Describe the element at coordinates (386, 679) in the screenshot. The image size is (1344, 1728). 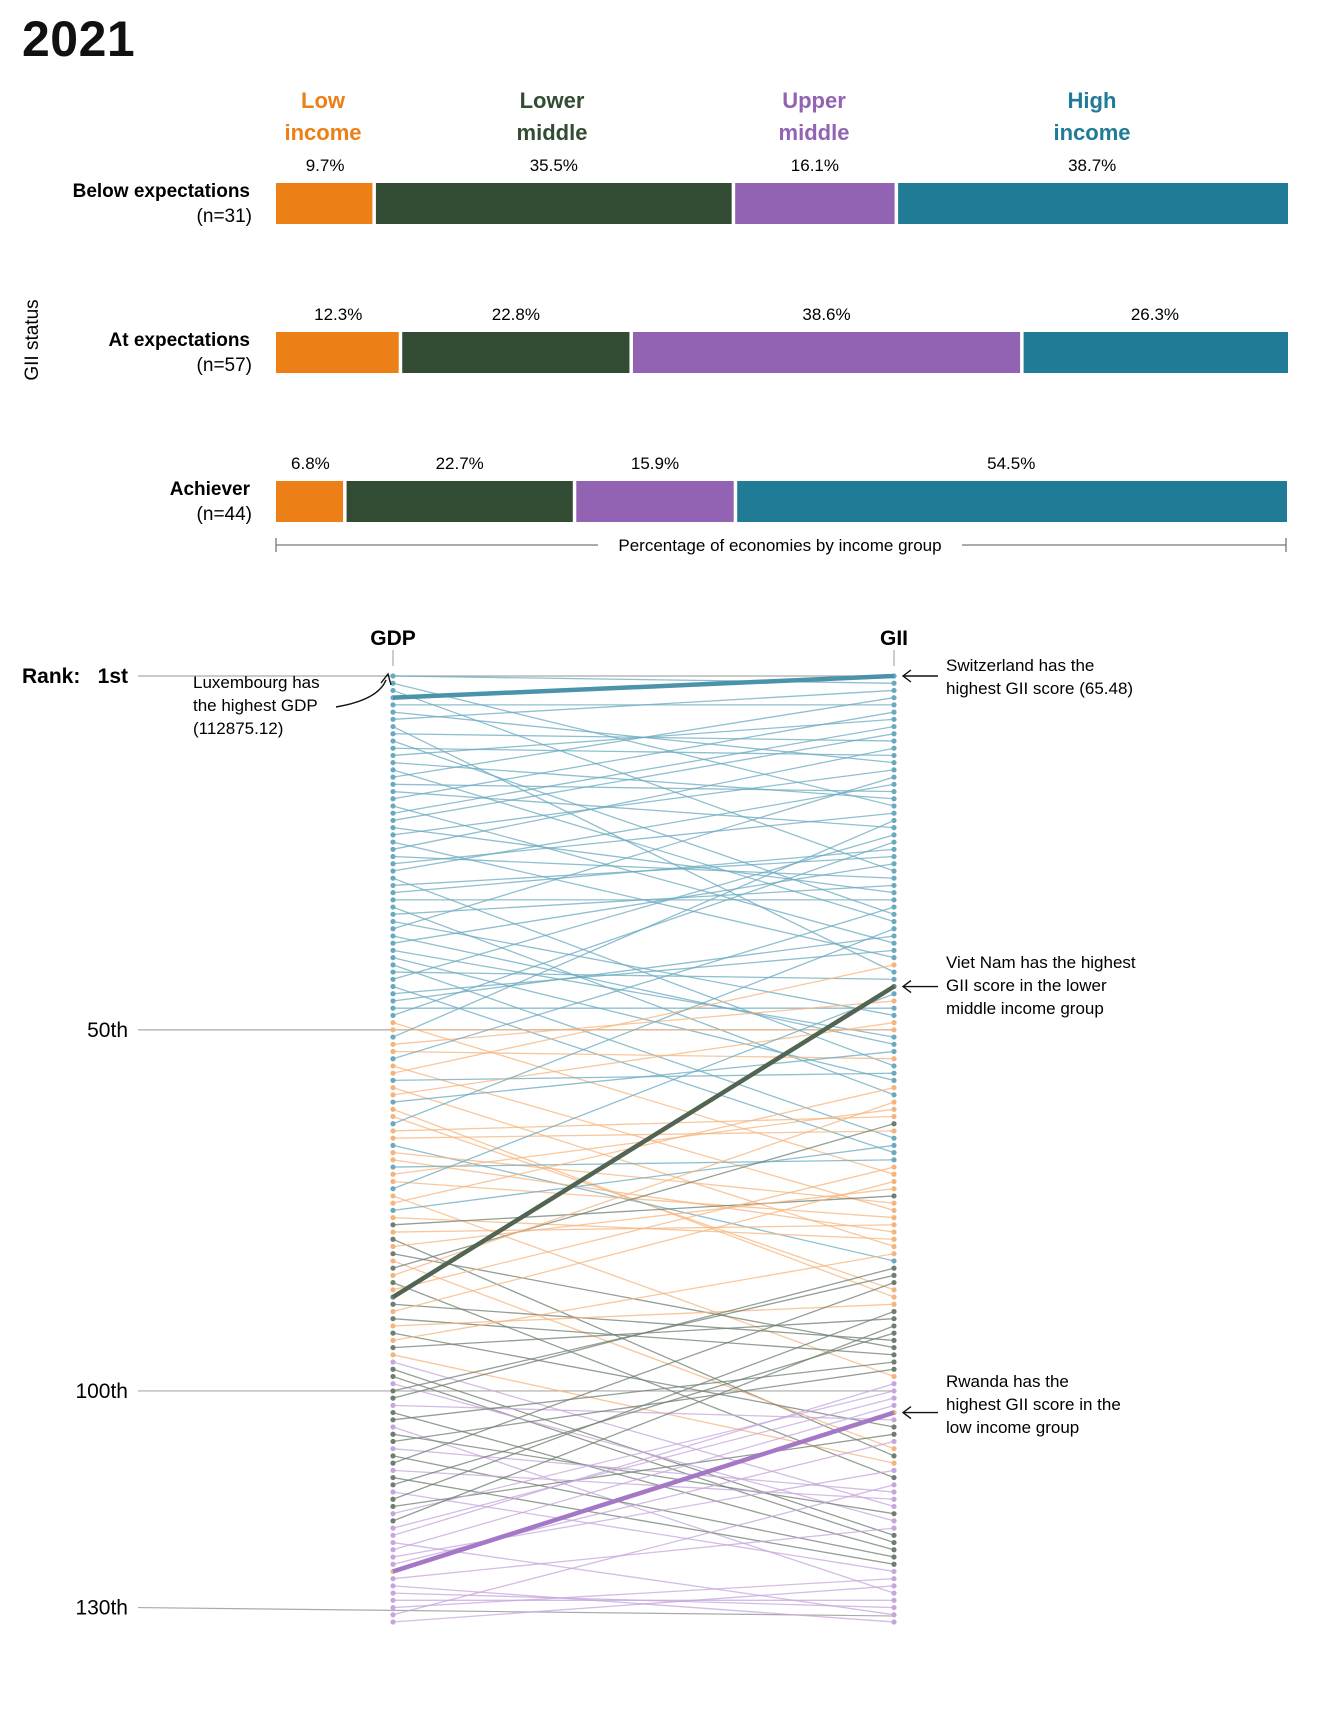
I see `annotation-gdp-top-arrowhead` at that location.